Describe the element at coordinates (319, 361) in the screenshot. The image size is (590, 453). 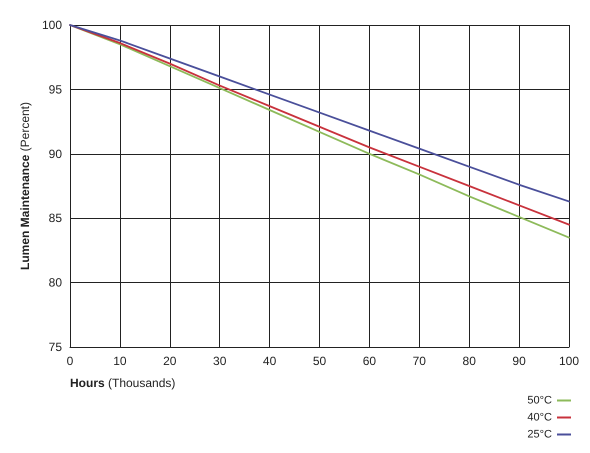
I see `x-tick-label: 50` at that location.